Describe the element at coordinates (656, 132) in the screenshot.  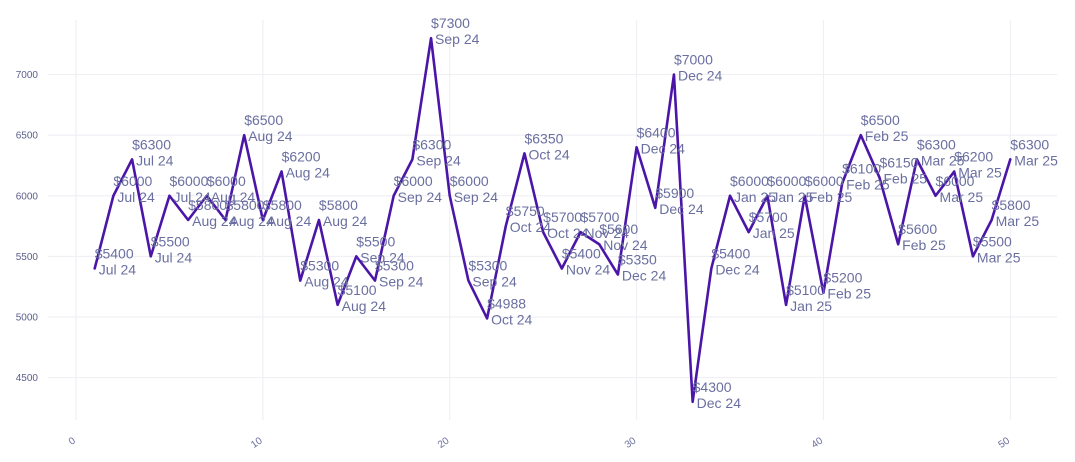
I see `data-label-price: $6400` at that location.